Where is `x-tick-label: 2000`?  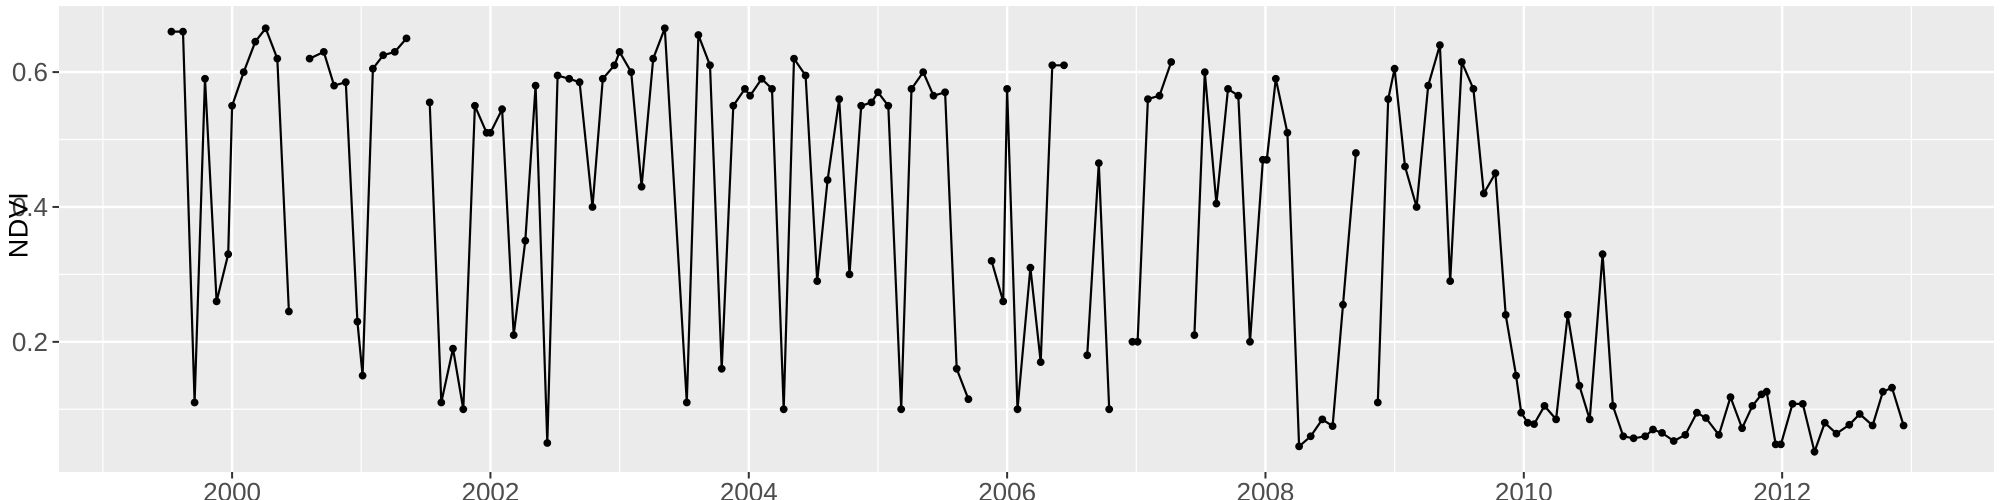 x-tick-label: 2000 is located at coordinates (232, 488).